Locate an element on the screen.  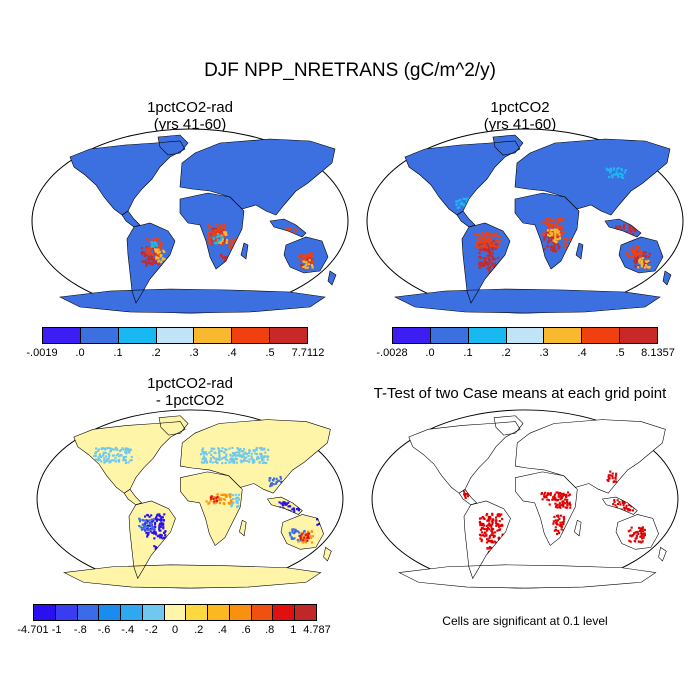
panel-title-line2: (yrs 41-60) is located at coordinates (190, 124).